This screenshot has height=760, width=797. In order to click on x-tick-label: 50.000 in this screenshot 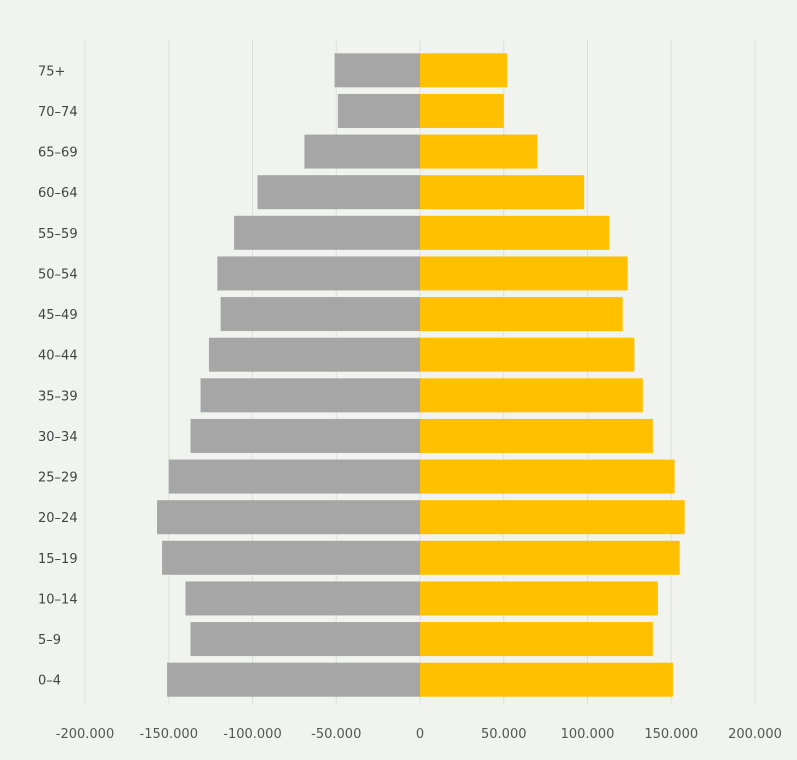, I will do `click(504, 734)`.